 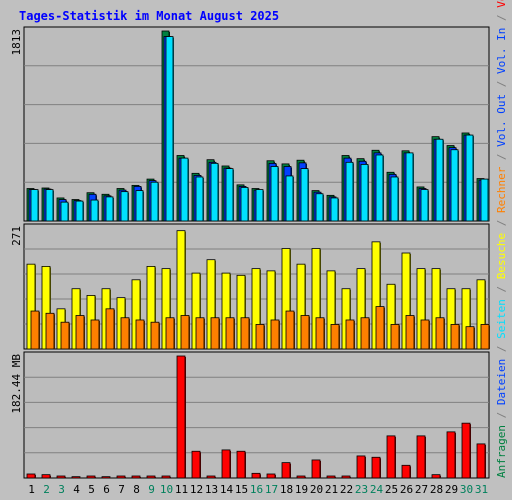 What do you see at coordinates (466, 450) in the screenshot?
I see `bar-kbytes-day-30: Volumen: 82` at bounding box center [466, 450].